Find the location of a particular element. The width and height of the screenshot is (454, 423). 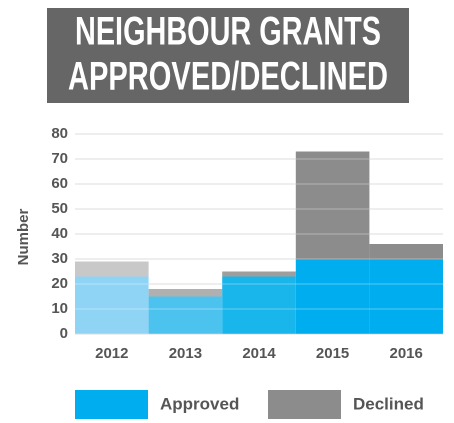

y-tick-label: 20 is located at coordinates (59, 283).